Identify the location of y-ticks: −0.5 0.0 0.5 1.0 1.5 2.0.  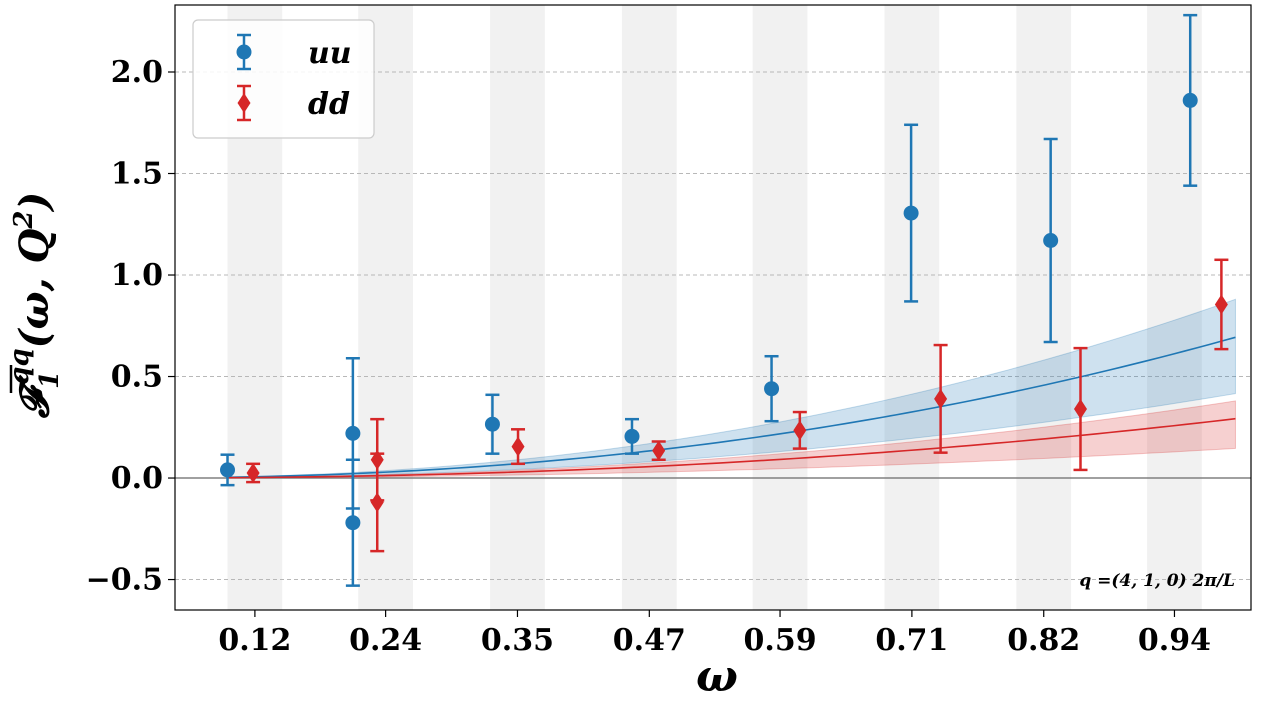
(130, 326).